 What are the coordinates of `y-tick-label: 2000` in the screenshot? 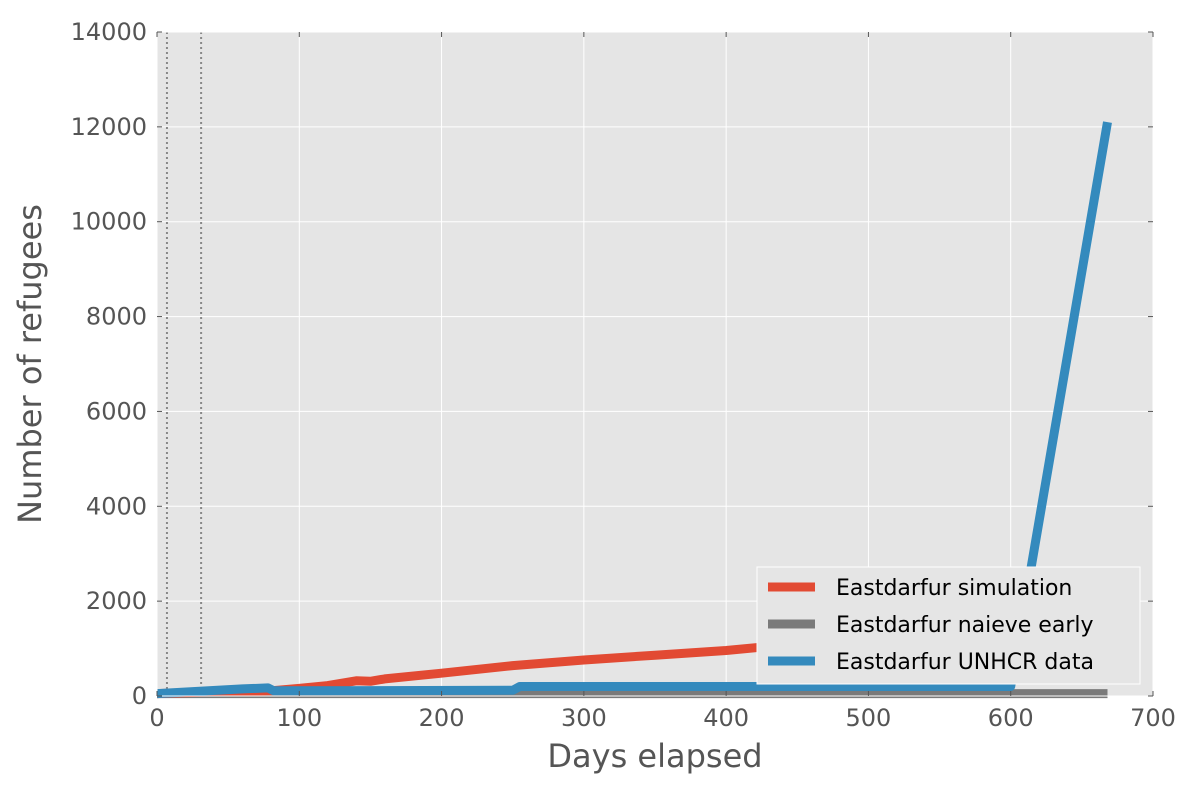 It's located at (116, 601).